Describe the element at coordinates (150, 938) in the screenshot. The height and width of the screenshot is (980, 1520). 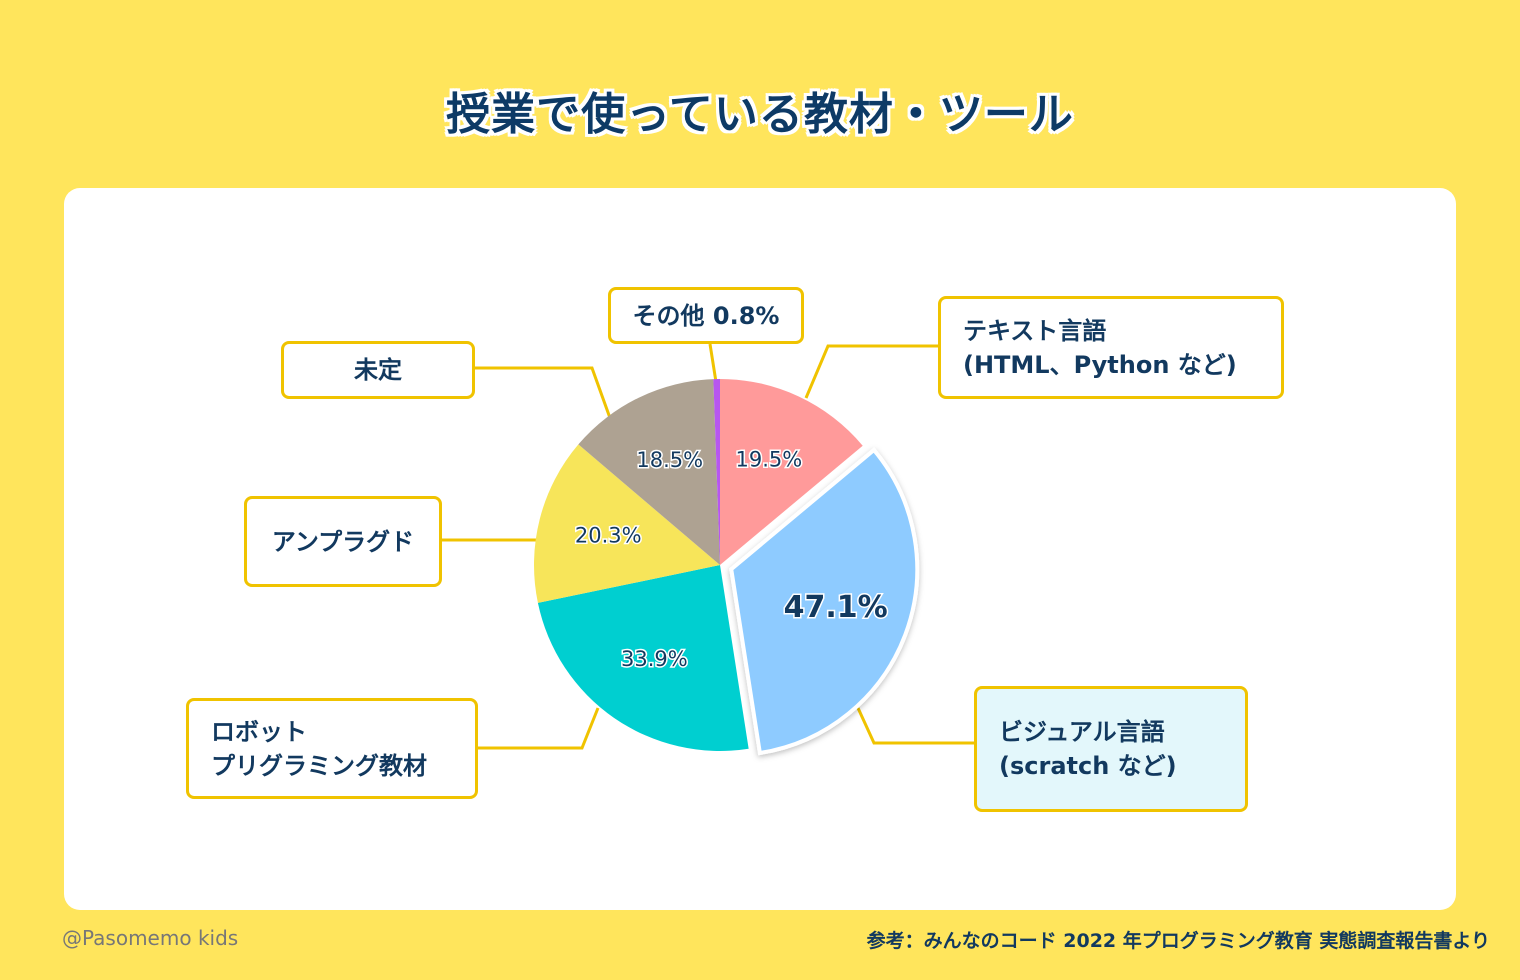
I see `footer-credit: @Pasomemo kids` at that location.